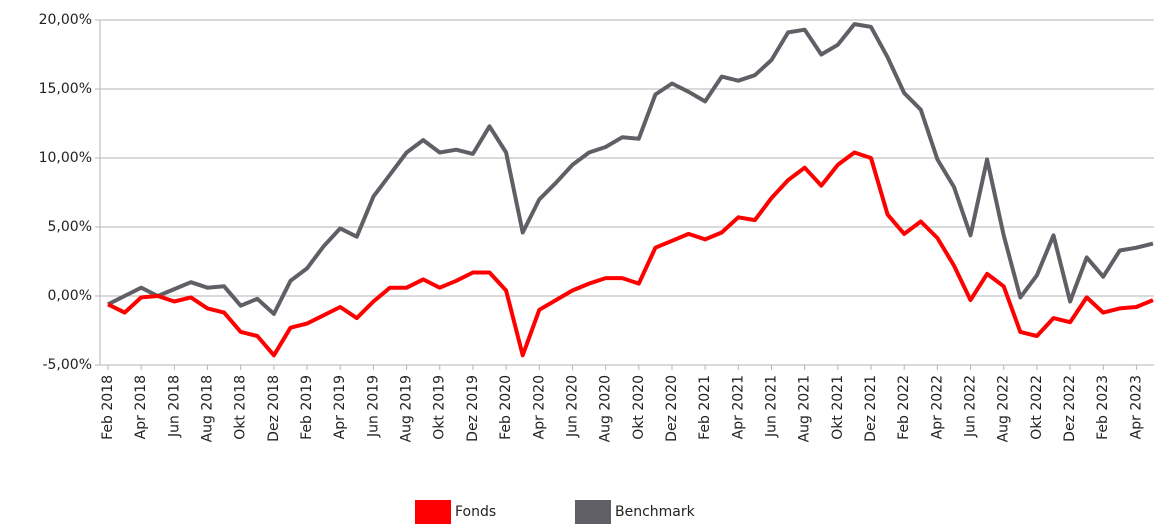 This screenshot has height=525, width=1156. I want to click on x-tick-label: Apr 2022, so click(937, 407).